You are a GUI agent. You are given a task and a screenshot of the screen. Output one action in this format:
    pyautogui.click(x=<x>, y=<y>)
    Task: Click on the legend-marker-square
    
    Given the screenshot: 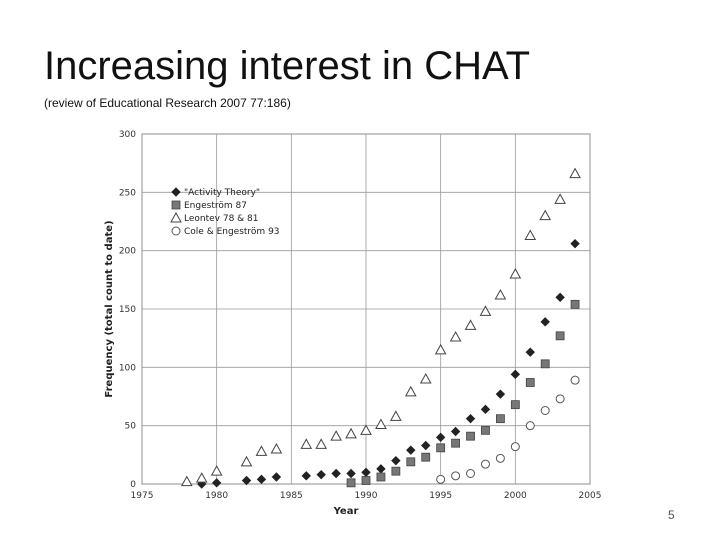 What is the action you would take?
    pyautogui.click(x=176, y=205)
    